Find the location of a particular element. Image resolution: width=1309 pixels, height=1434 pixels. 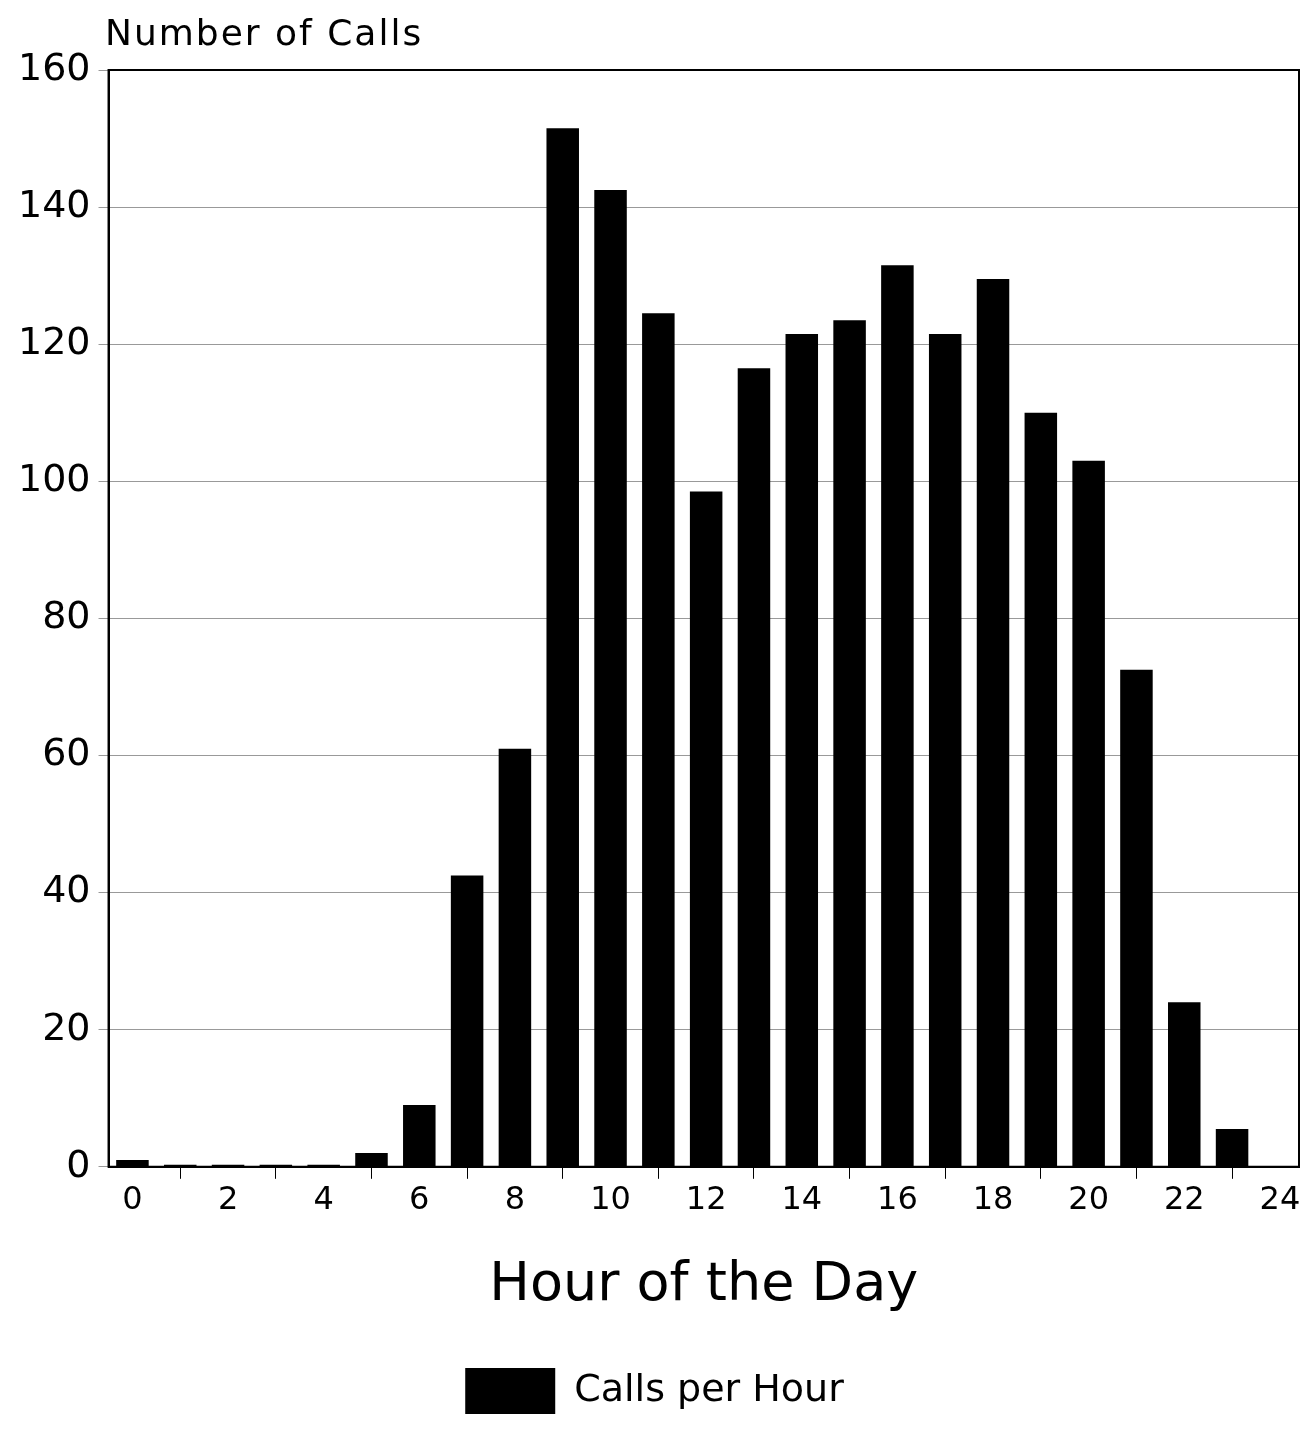

y-axis-title: Number of Calls is located at coordinates (264, 32).